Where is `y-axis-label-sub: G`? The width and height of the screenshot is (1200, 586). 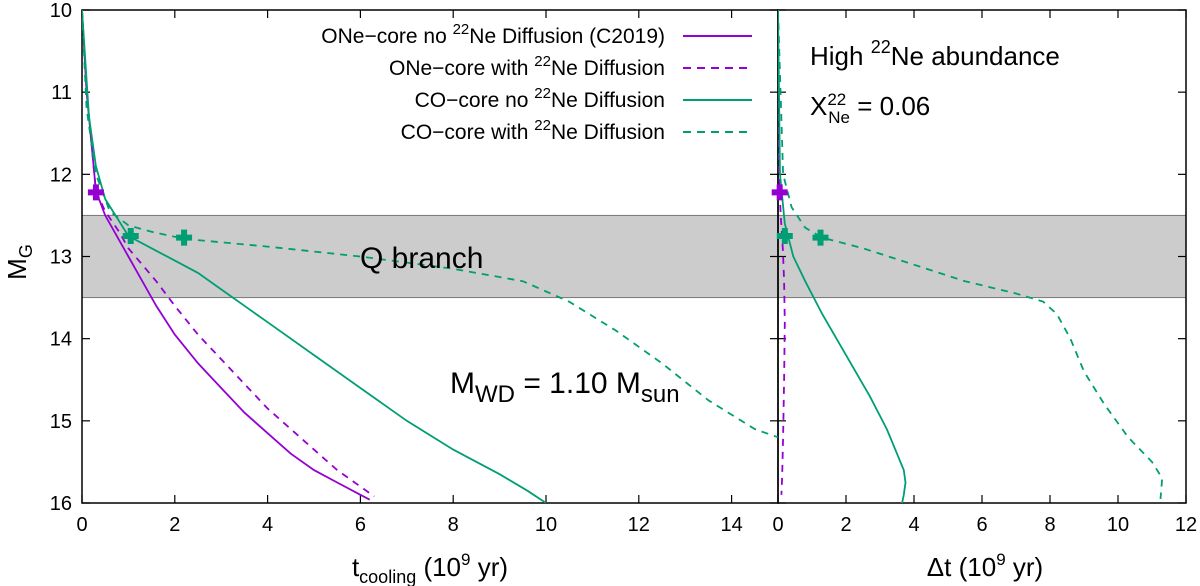
y-axis-label-sub: G is located at coordinates (26, 251).